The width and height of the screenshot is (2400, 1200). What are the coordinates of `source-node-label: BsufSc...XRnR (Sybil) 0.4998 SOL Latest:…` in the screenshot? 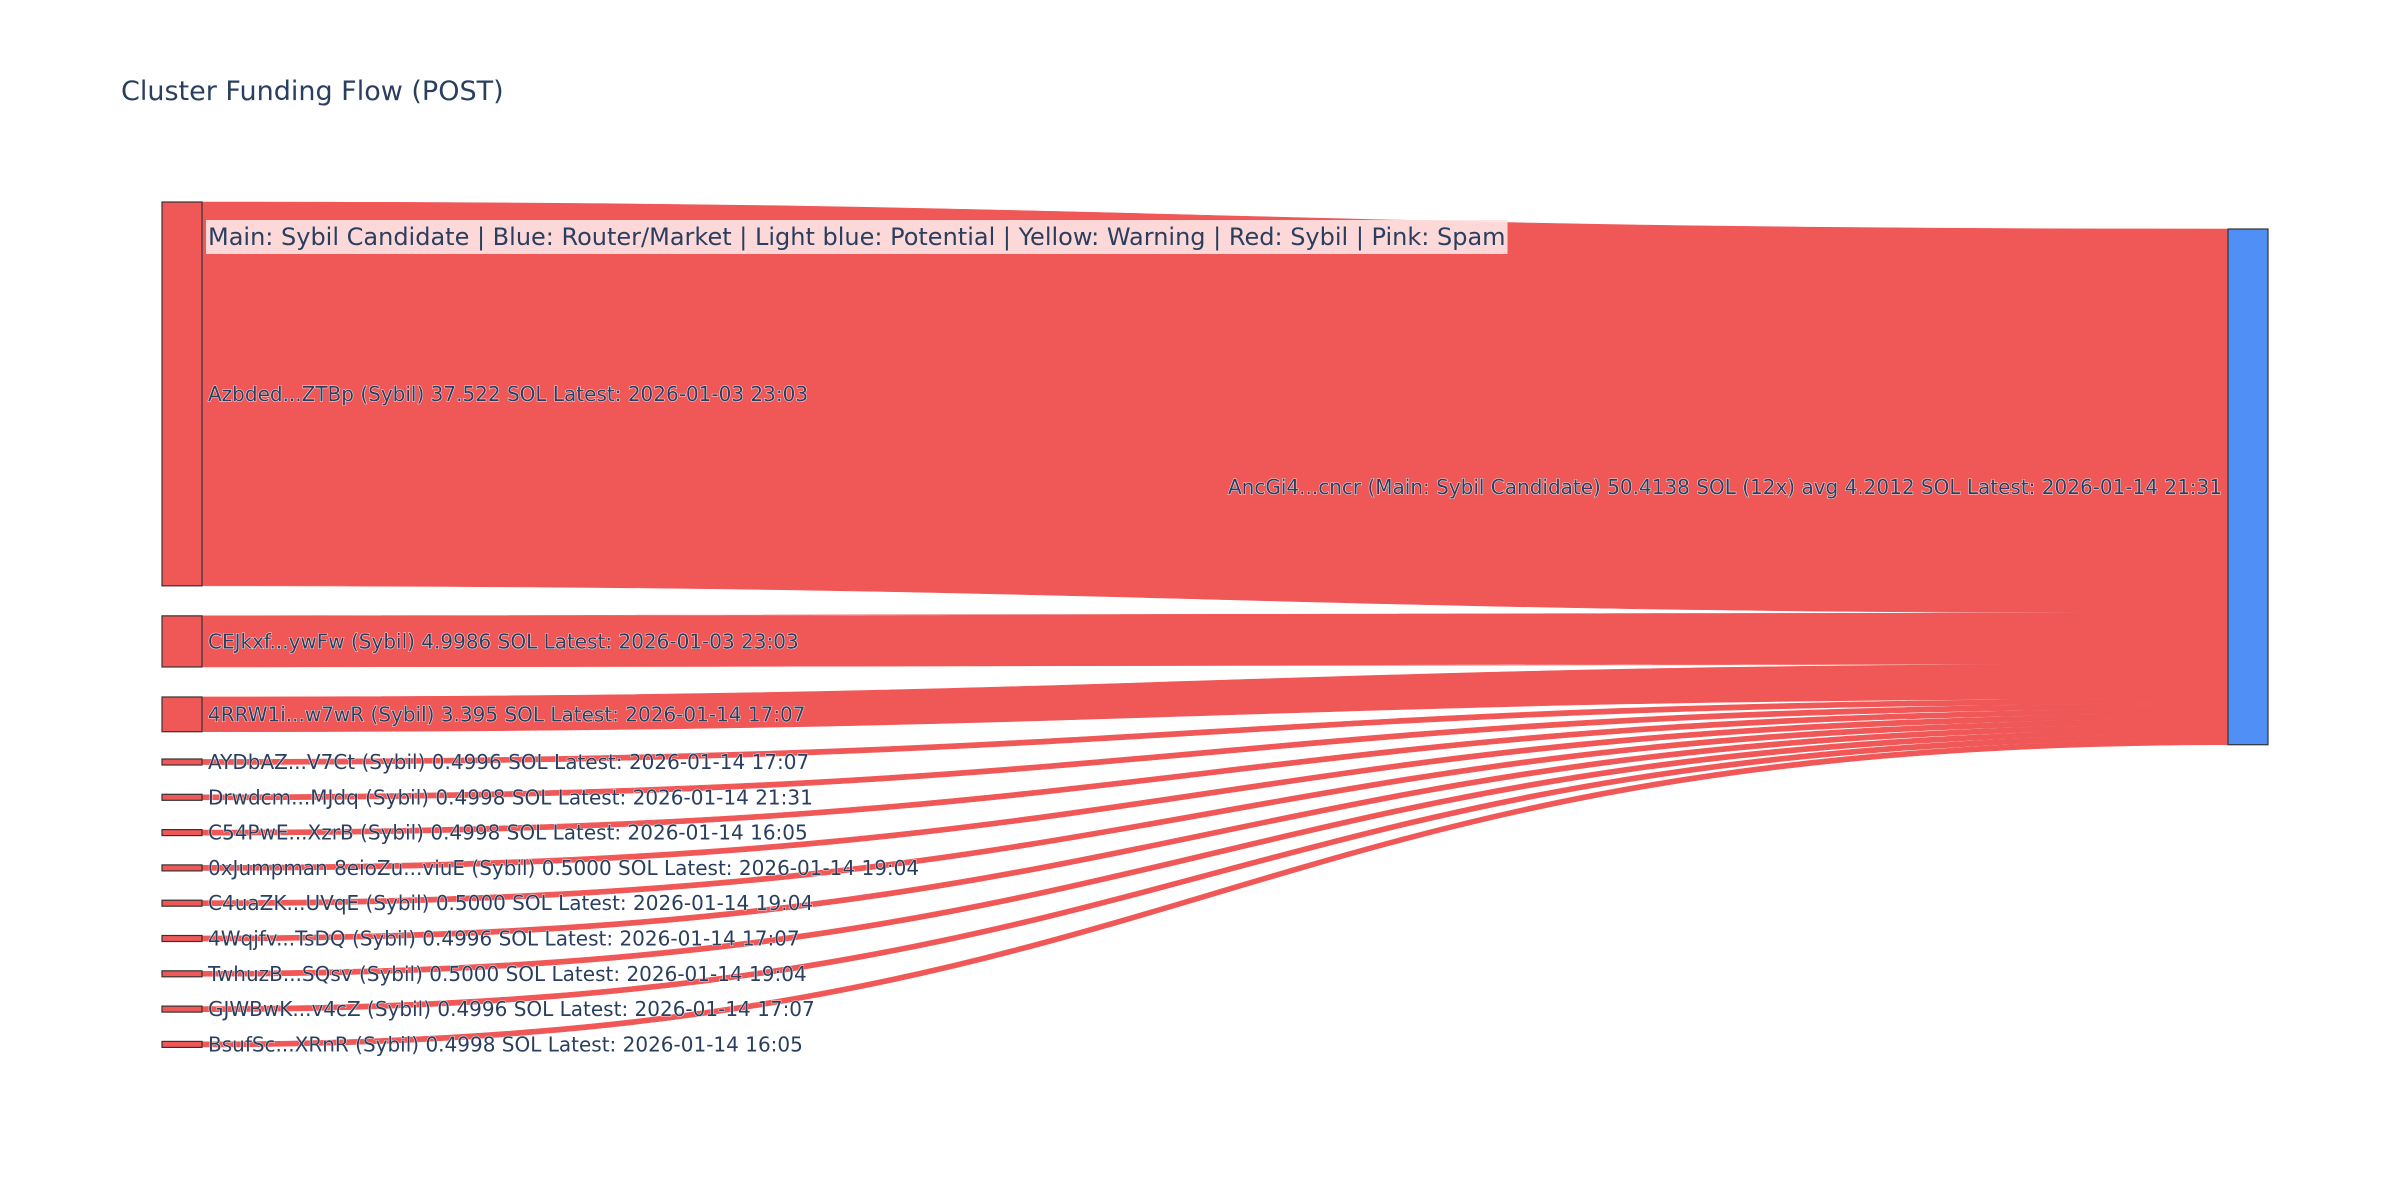 It's located at (505, 1044).